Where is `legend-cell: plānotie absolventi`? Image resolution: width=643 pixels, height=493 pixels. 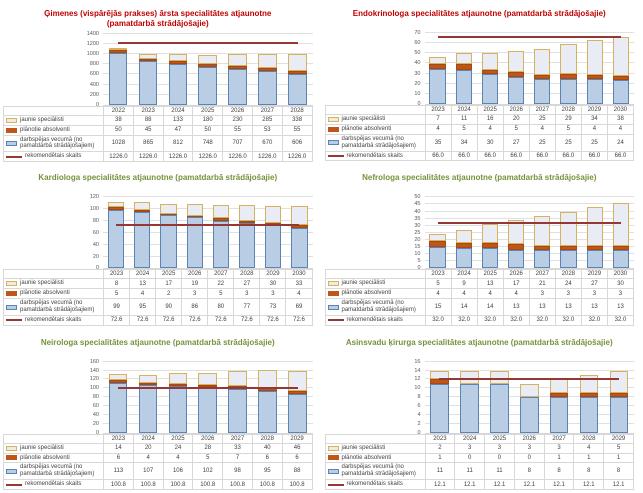 legend-cell: plānotie absolventi is located at coordinates (375, 129).